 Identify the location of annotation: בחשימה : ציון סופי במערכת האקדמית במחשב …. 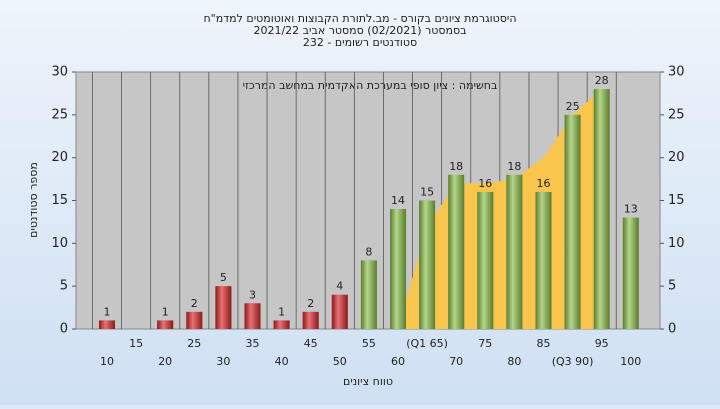
(370, 85).